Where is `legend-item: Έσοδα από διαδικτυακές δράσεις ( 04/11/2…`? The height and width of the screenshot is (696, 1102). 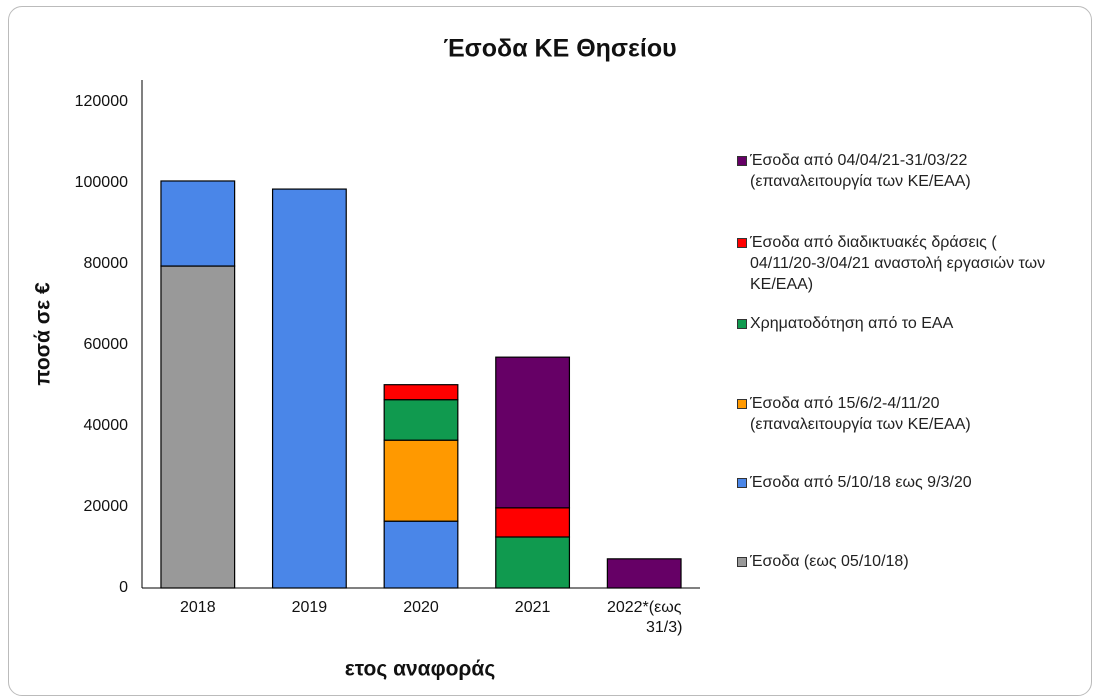 legend-item: Έσοδα από διαδικτυακές δράσεις ( 04/11/2… is located at coordinates (892, 263).